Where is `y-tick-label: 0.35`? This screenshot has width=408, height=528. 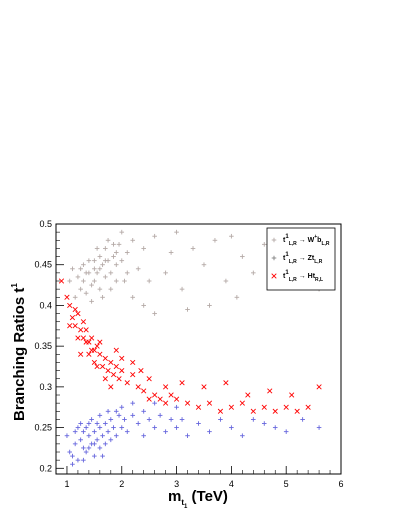 y-tick-label: 0.35 is located at coordinates (43, 346).